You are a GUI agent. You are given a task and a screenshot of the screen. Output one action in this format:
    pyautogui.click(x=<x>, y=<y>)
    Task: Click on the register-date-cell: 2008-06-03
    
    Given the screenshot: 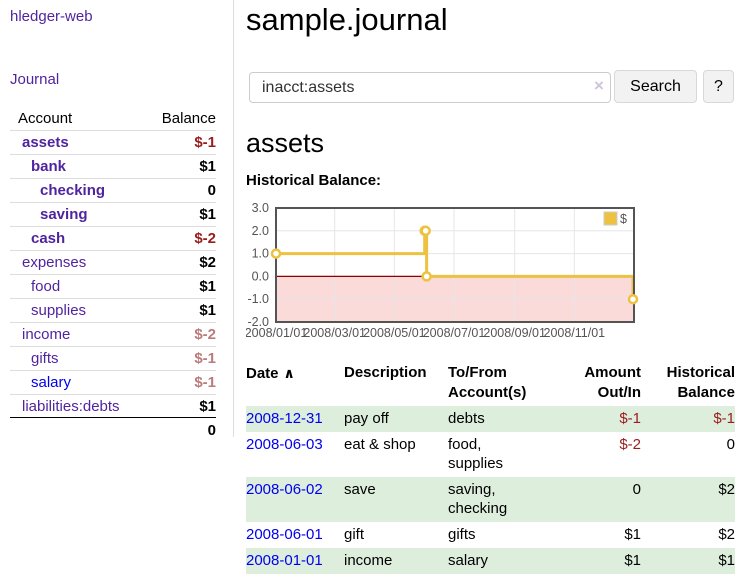 What is the action you would take?
    pyautogui.click(x=295, y=454)
    